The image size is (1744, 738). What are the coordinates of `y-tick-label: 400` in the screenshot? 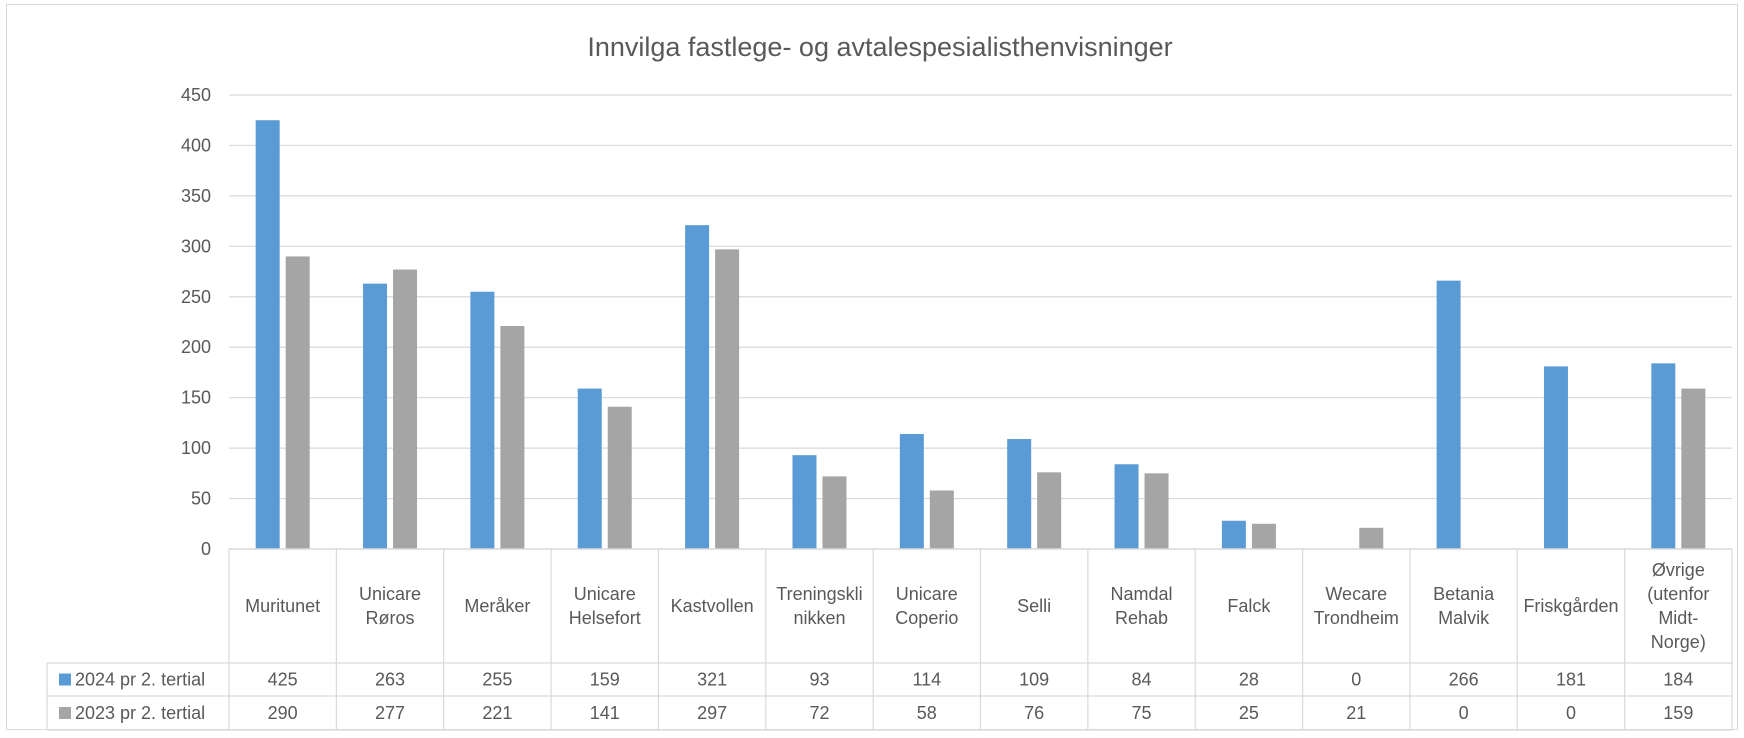 It's located at (196, 145).